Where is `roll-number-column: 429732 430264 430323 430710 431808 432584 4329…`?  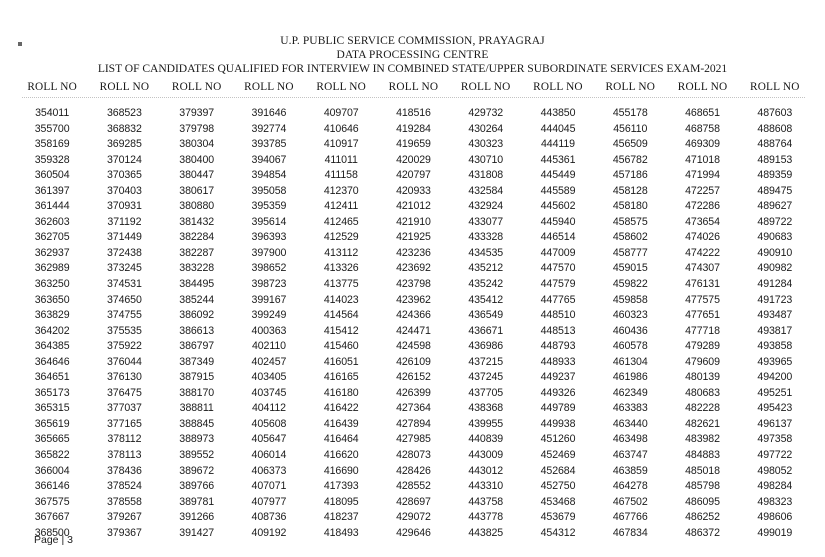 roll-number-column: 429732 430264 430323 430710 431808 432584 4329… is located at coordinates (486, 323).